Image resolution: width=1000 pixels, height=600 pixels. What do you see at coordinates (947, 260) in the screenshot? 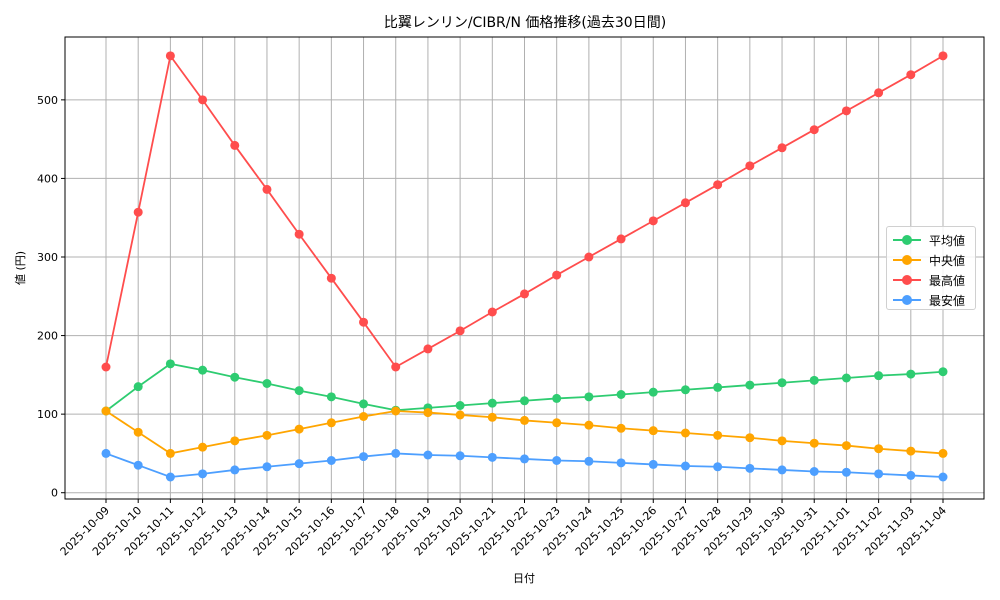
I see `legend-label: 中央値` at bounding box center [947, 260].